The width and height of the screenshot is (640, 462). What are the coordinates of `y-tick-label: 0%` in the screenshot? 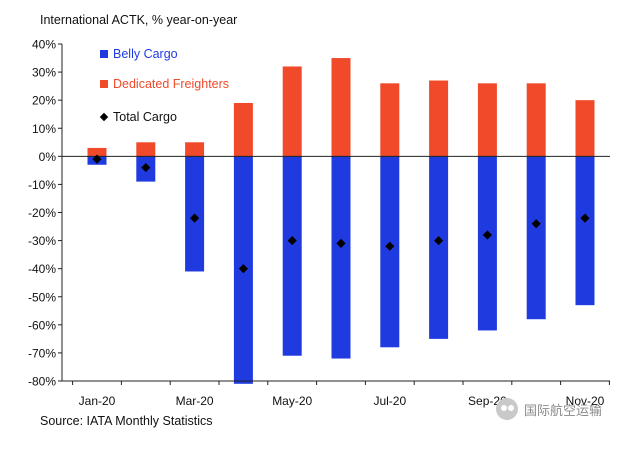 It's located at (48, 157).